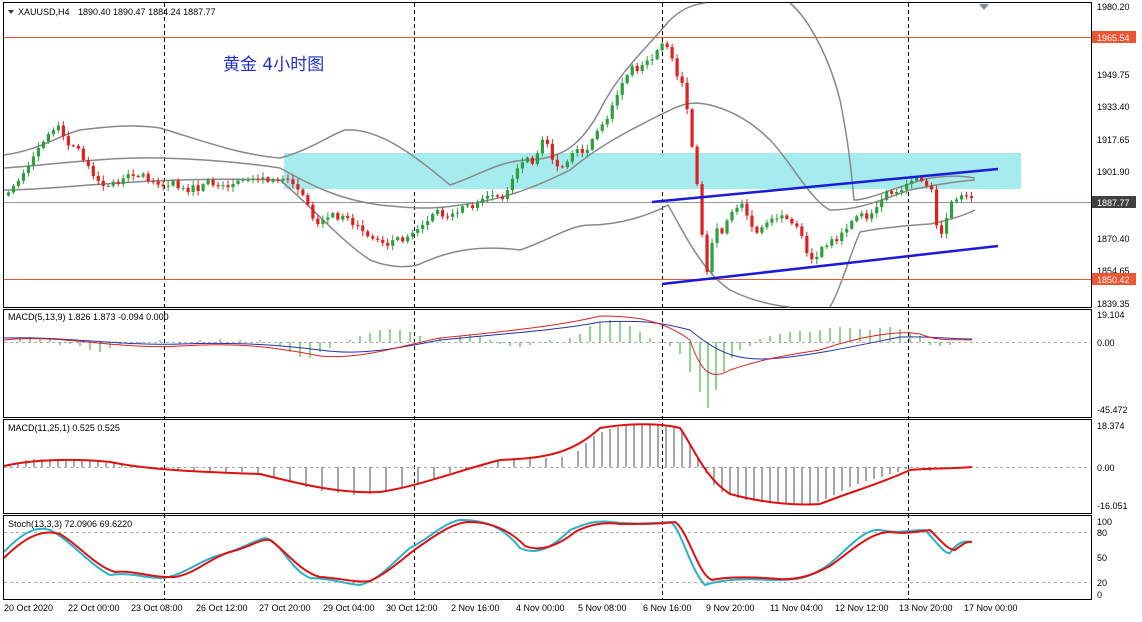 The height and width of the screenshot is (622, 1142). I want to click on trend-channel, so click(825, 226).